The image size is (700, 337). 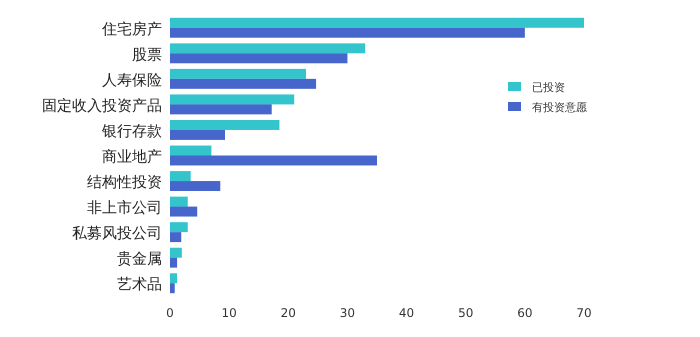 What do you see at coordinates (117, 233) in the screenshot?
I see `y-tick-label: 私募风投公司` at bounding box center [117, 233].